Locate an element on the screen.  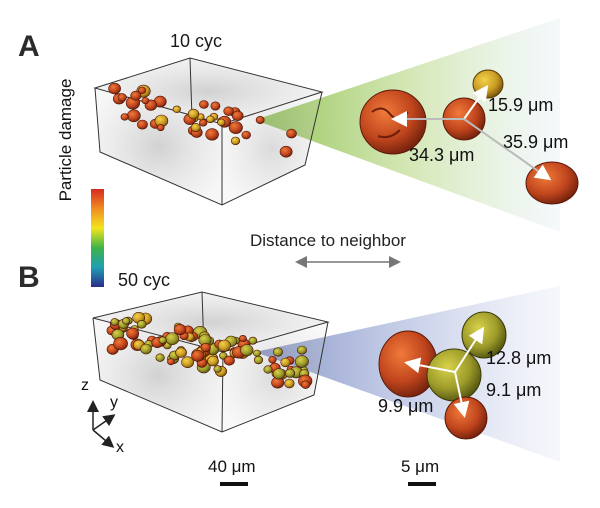
distance-label-a-3: 35.9 μm is located at coordinates (536, 142).